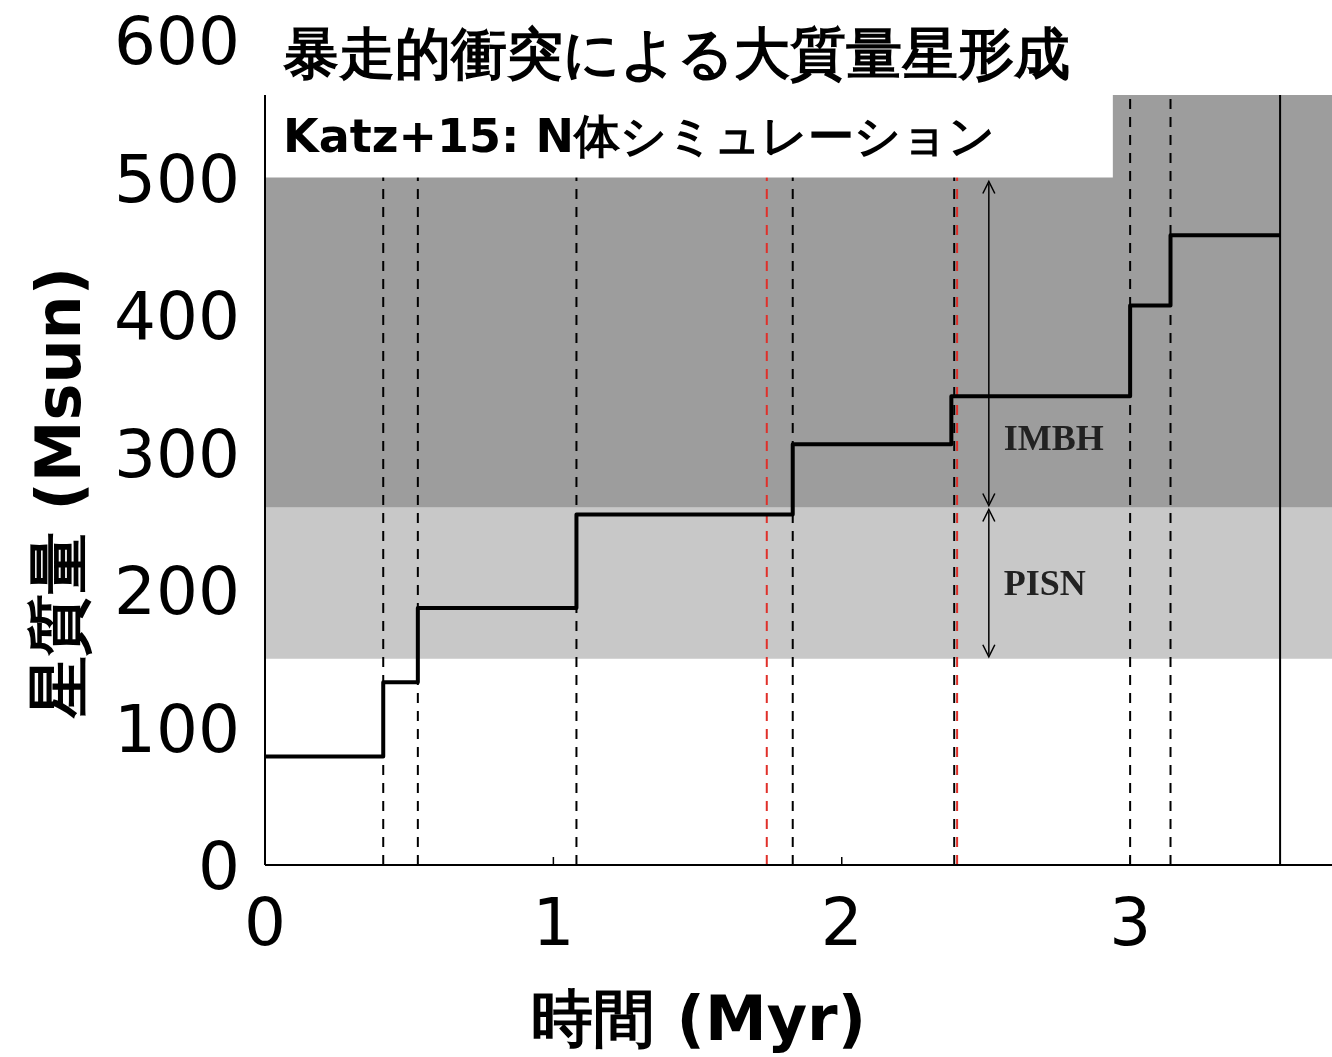 The height and width of the screenshot is (1057, 1332). Describe the element at coordinates (1044, 583) in the screenshot. I see `band-label: PISN` at that location.